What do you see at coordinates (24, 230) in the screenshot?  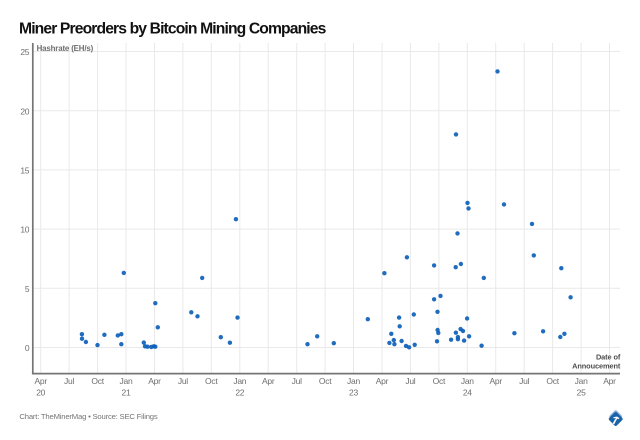 I see `svg-text: 10` at bounding box center [24, 230].